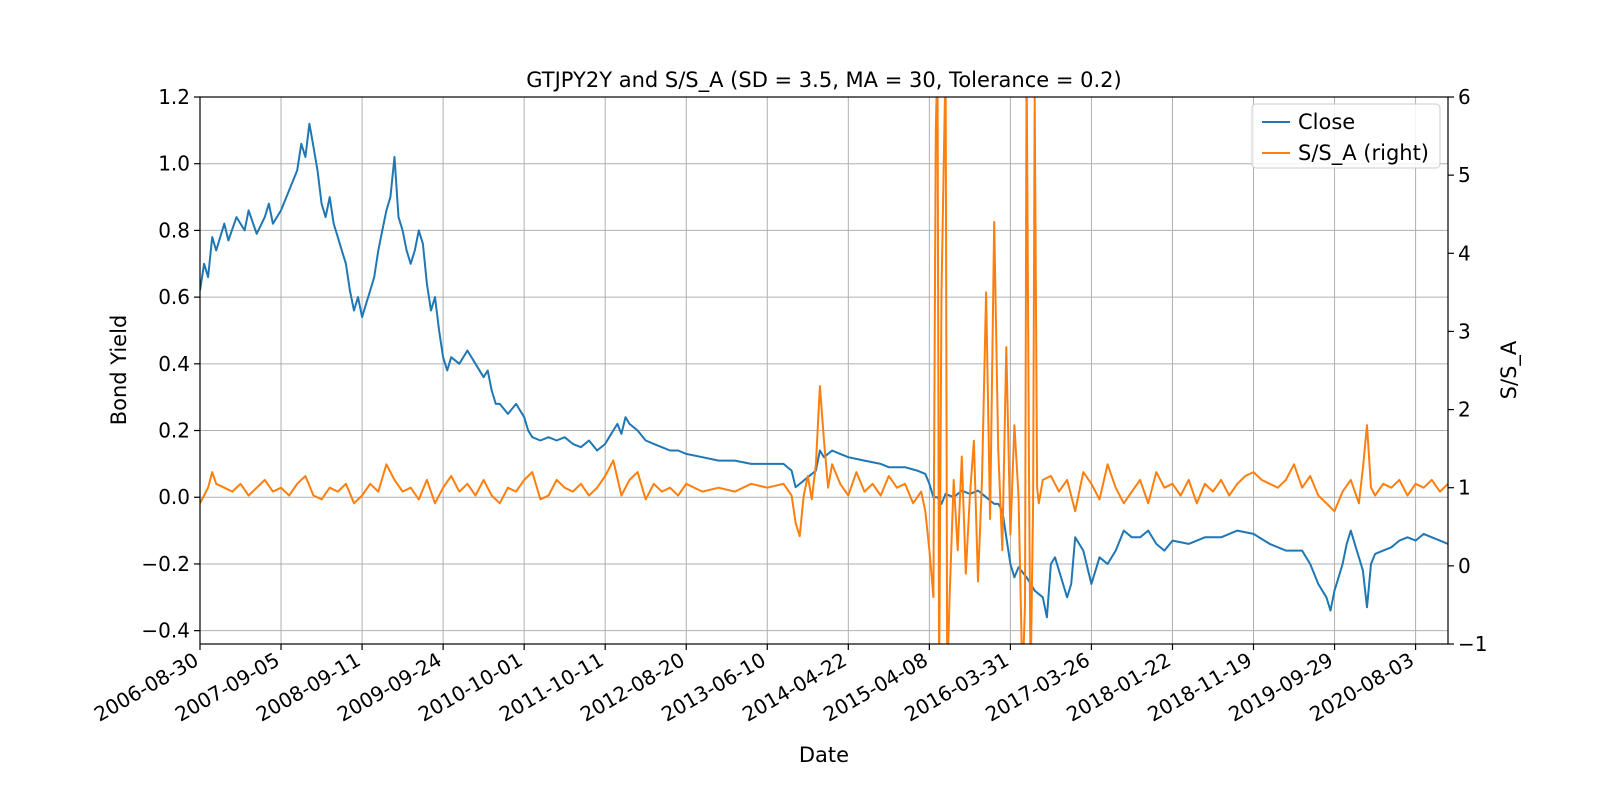 The height and width of the screenshot is (800, 1600). What do you see at coordinates (1464, 253) in the screenshot?
I see `y-tick-label-right: 4` at bounding box center [1464, 253].